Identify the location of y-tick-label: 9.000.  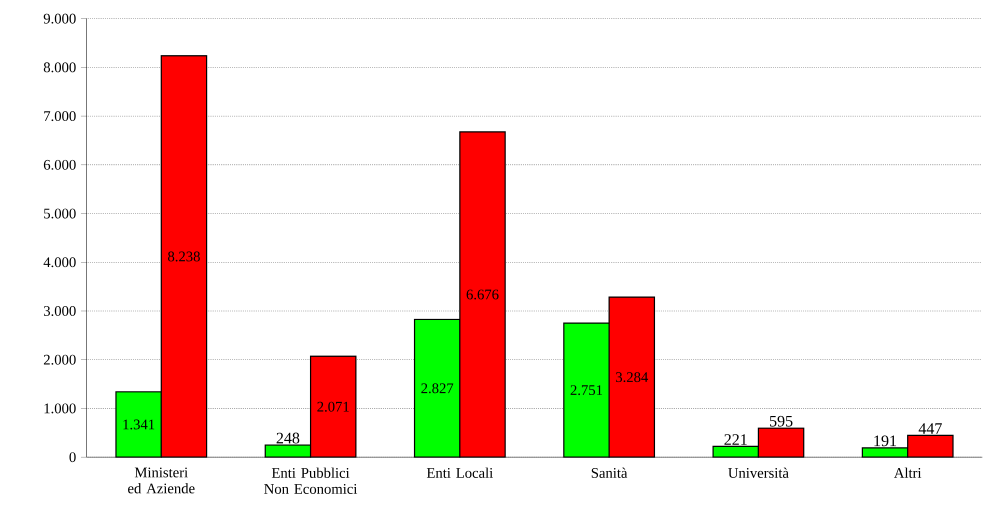
(60, 18).